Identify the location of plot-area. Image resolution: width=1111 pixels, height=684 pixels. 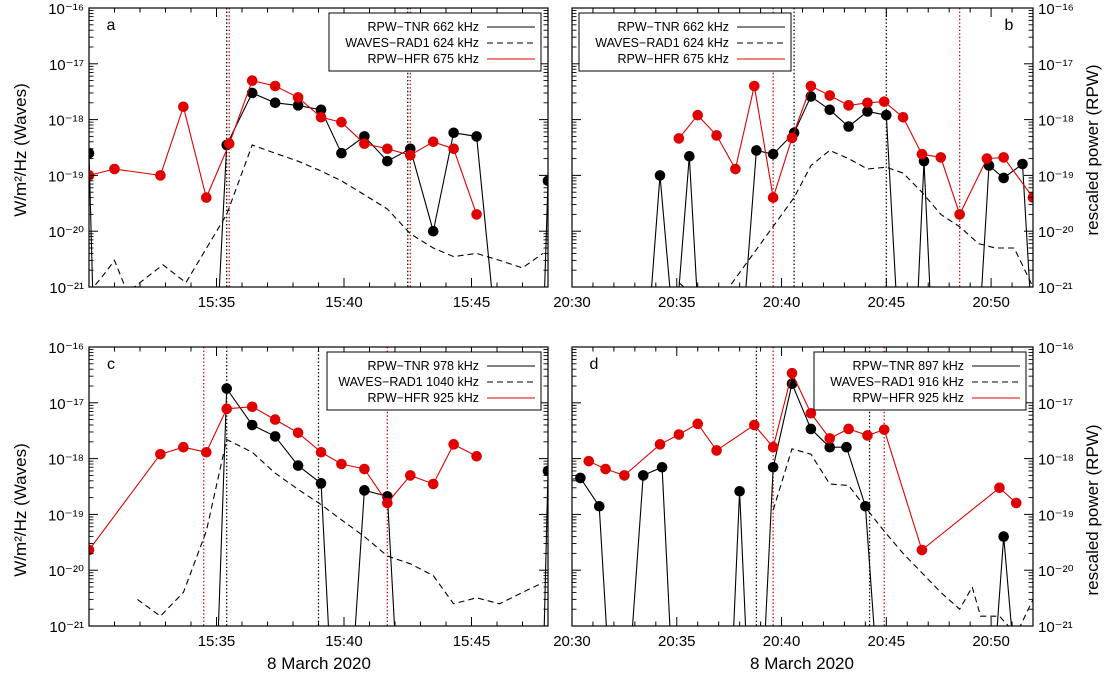
(842, 147).